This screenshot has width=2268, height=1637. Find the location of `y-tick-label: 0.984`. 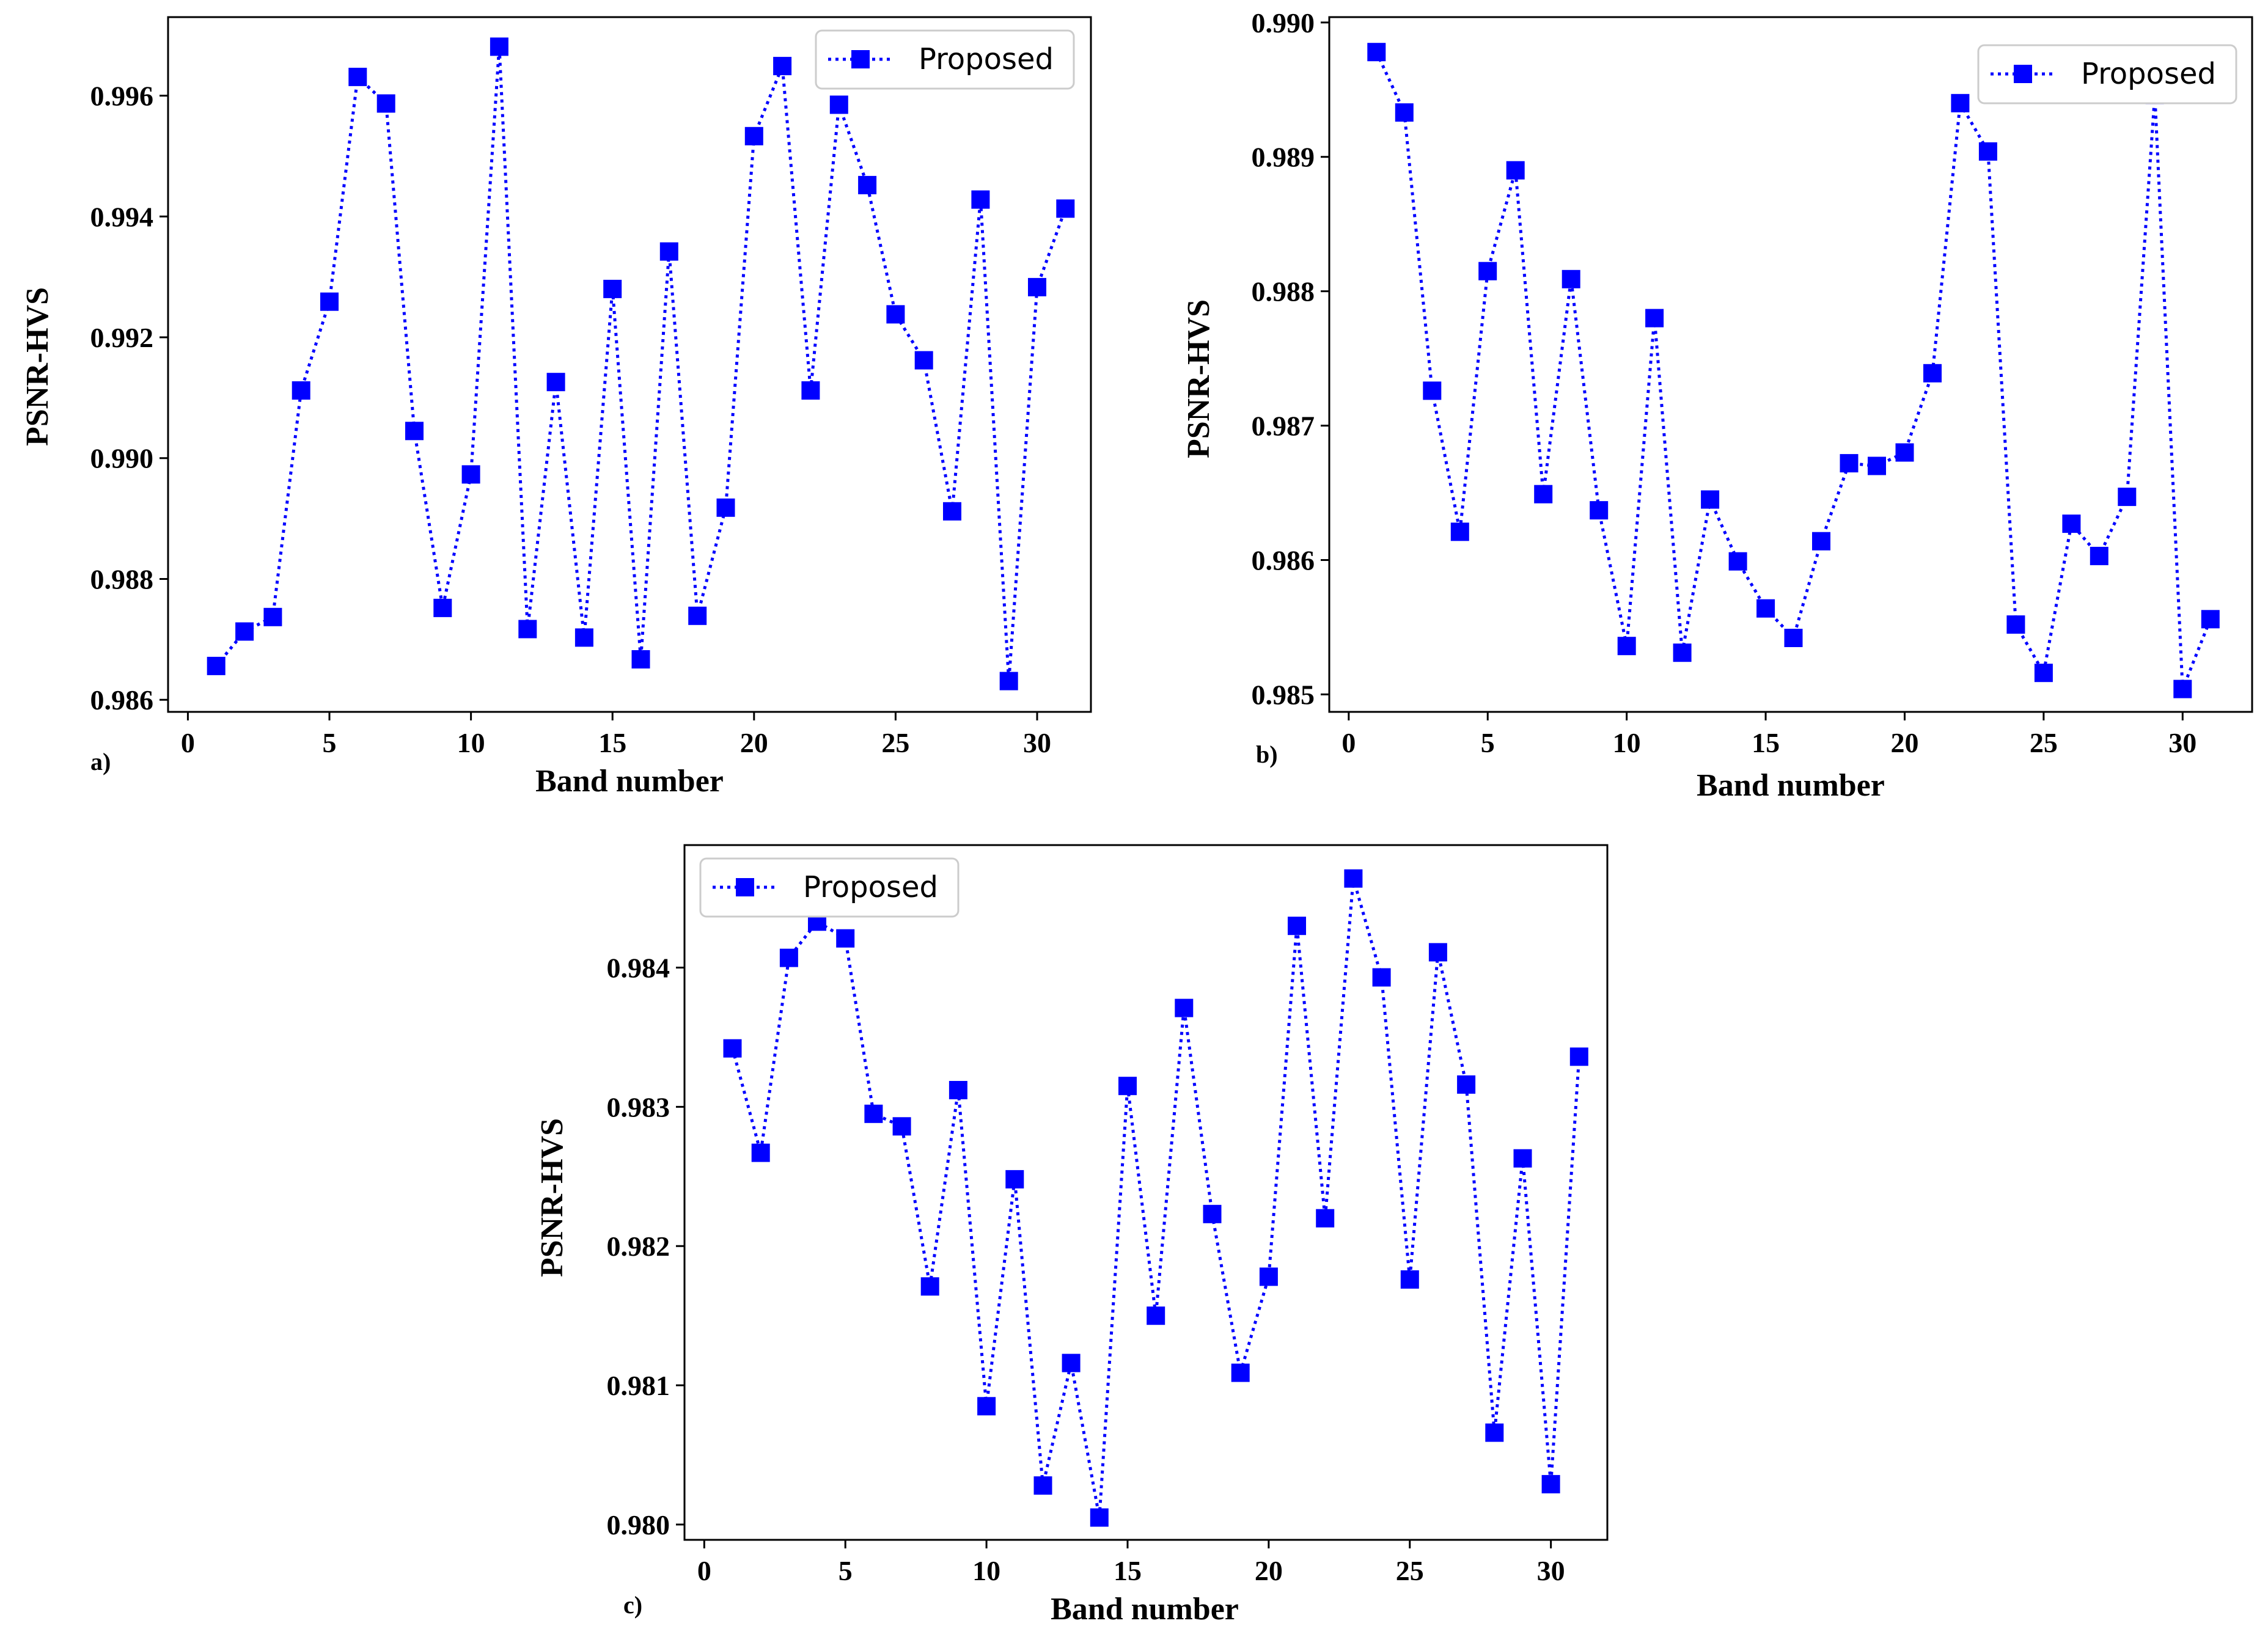

y-tick-label: 0.984 is located at coordinates (639, 969).